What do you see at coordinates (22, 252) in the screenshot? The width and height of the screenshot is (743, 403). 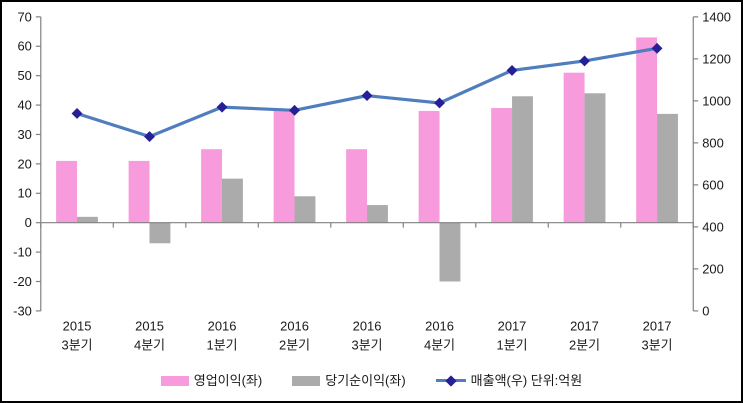 I see `y-axis-left-label: -10` at bounding box center [22, 252].